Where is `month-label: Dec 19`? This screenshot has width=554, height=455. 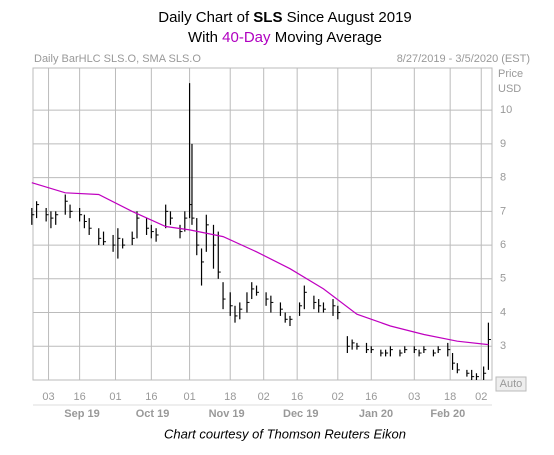
month-label: Dec 19 is located at coordinates (300, 414).